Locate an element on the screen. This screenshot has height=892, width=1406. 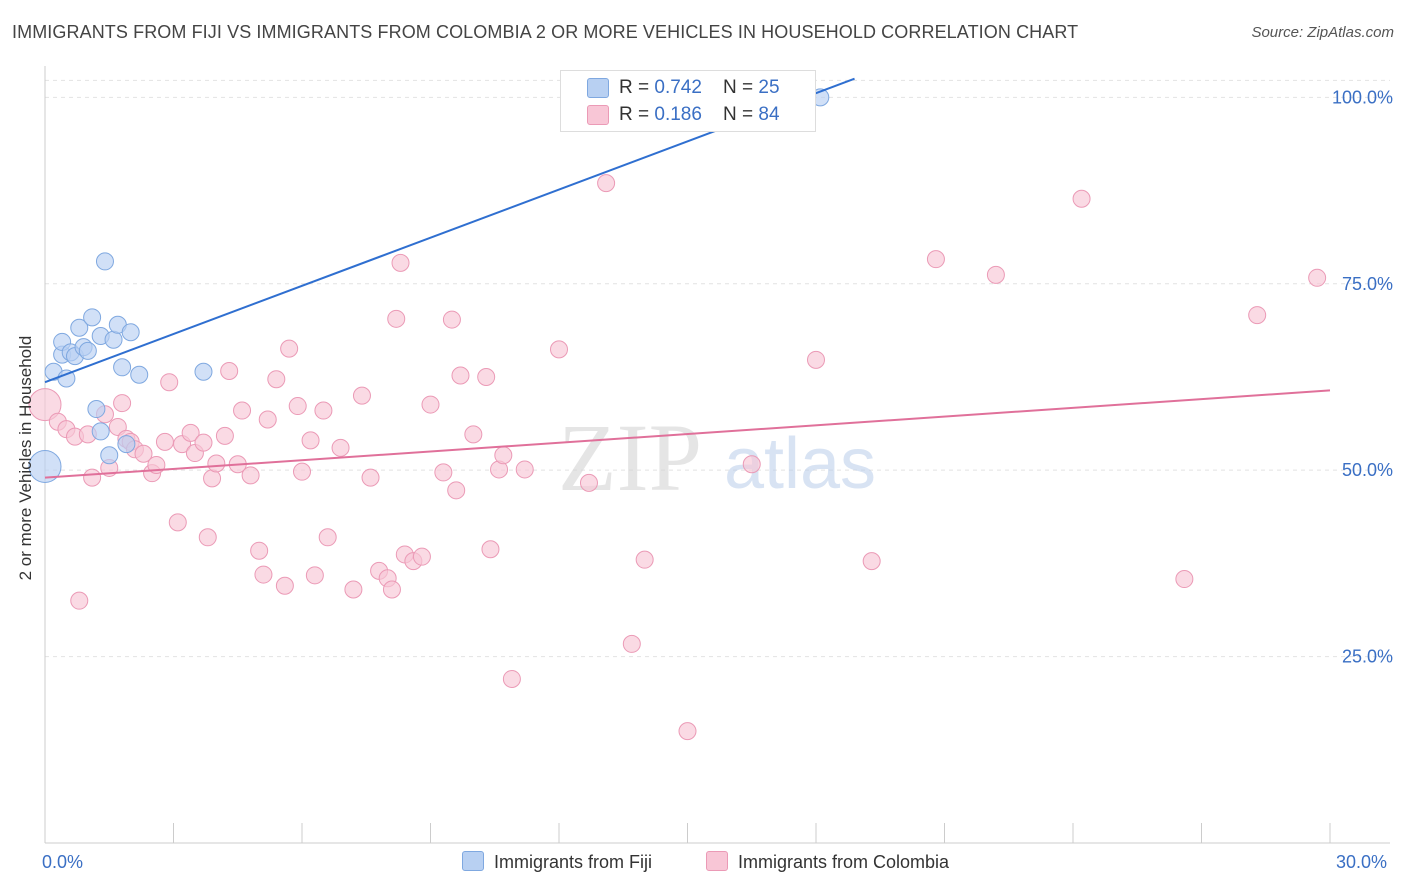
colombia-trend-line is located at coordinates (687, 434).